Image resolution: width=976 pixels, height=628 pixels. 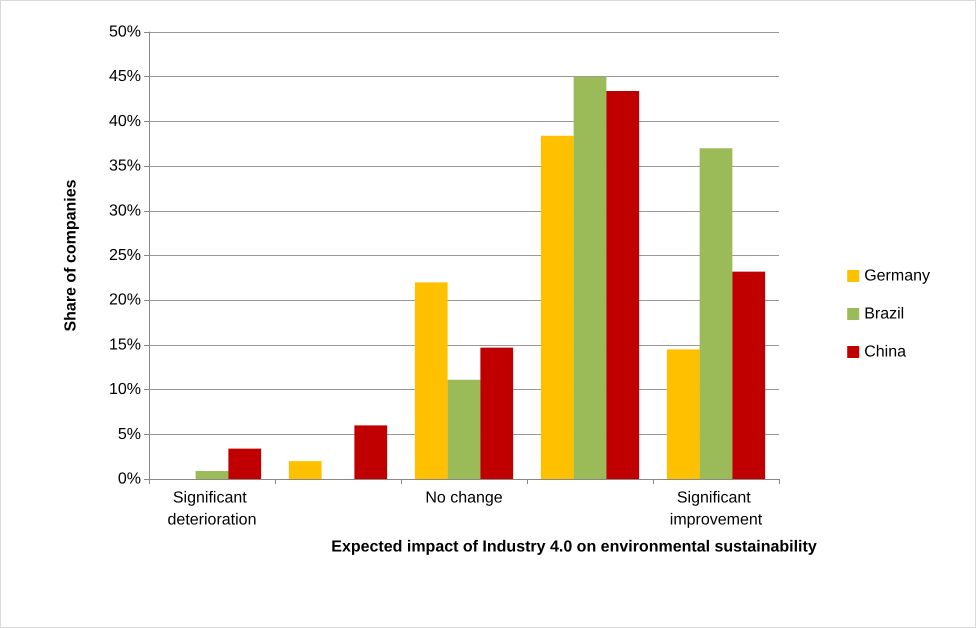 What do you see at coordinates (129, 434) in the screenshot?
I see `y-tick-label: 5%` at bounding box center [129, 434].